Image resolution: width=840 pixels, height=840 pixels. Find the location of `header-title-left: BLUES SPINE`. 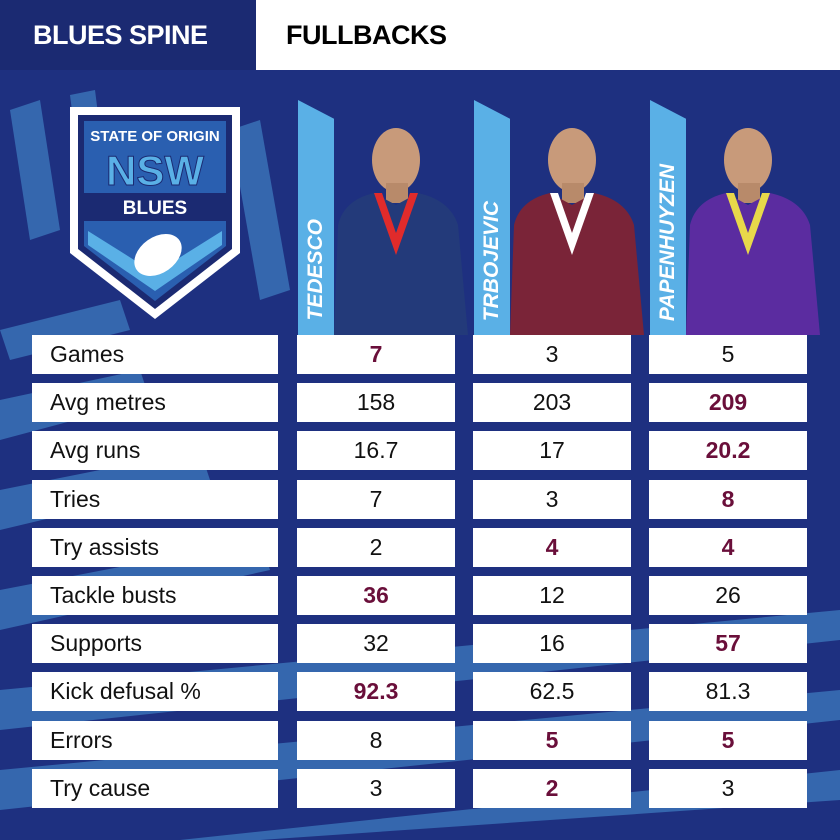

header-title-left: BLUES SPINE is located at coordinates (128, 35).